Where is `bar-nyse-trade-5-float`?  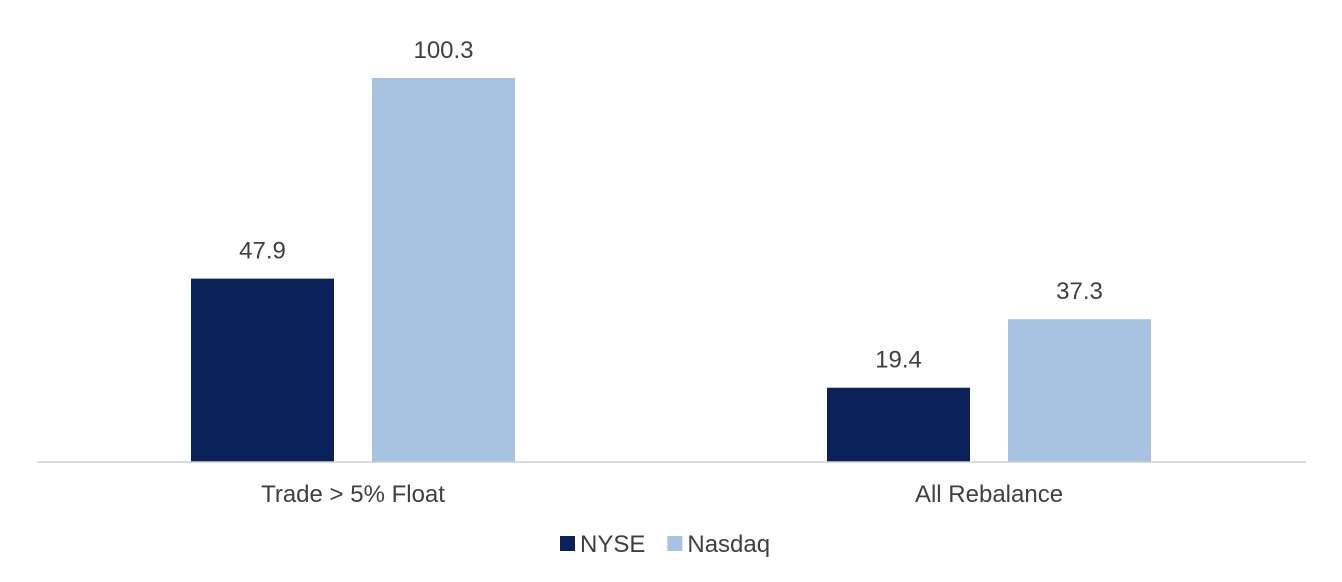
bar-nyse-trade-5-float is located at coordinates (262, 370).